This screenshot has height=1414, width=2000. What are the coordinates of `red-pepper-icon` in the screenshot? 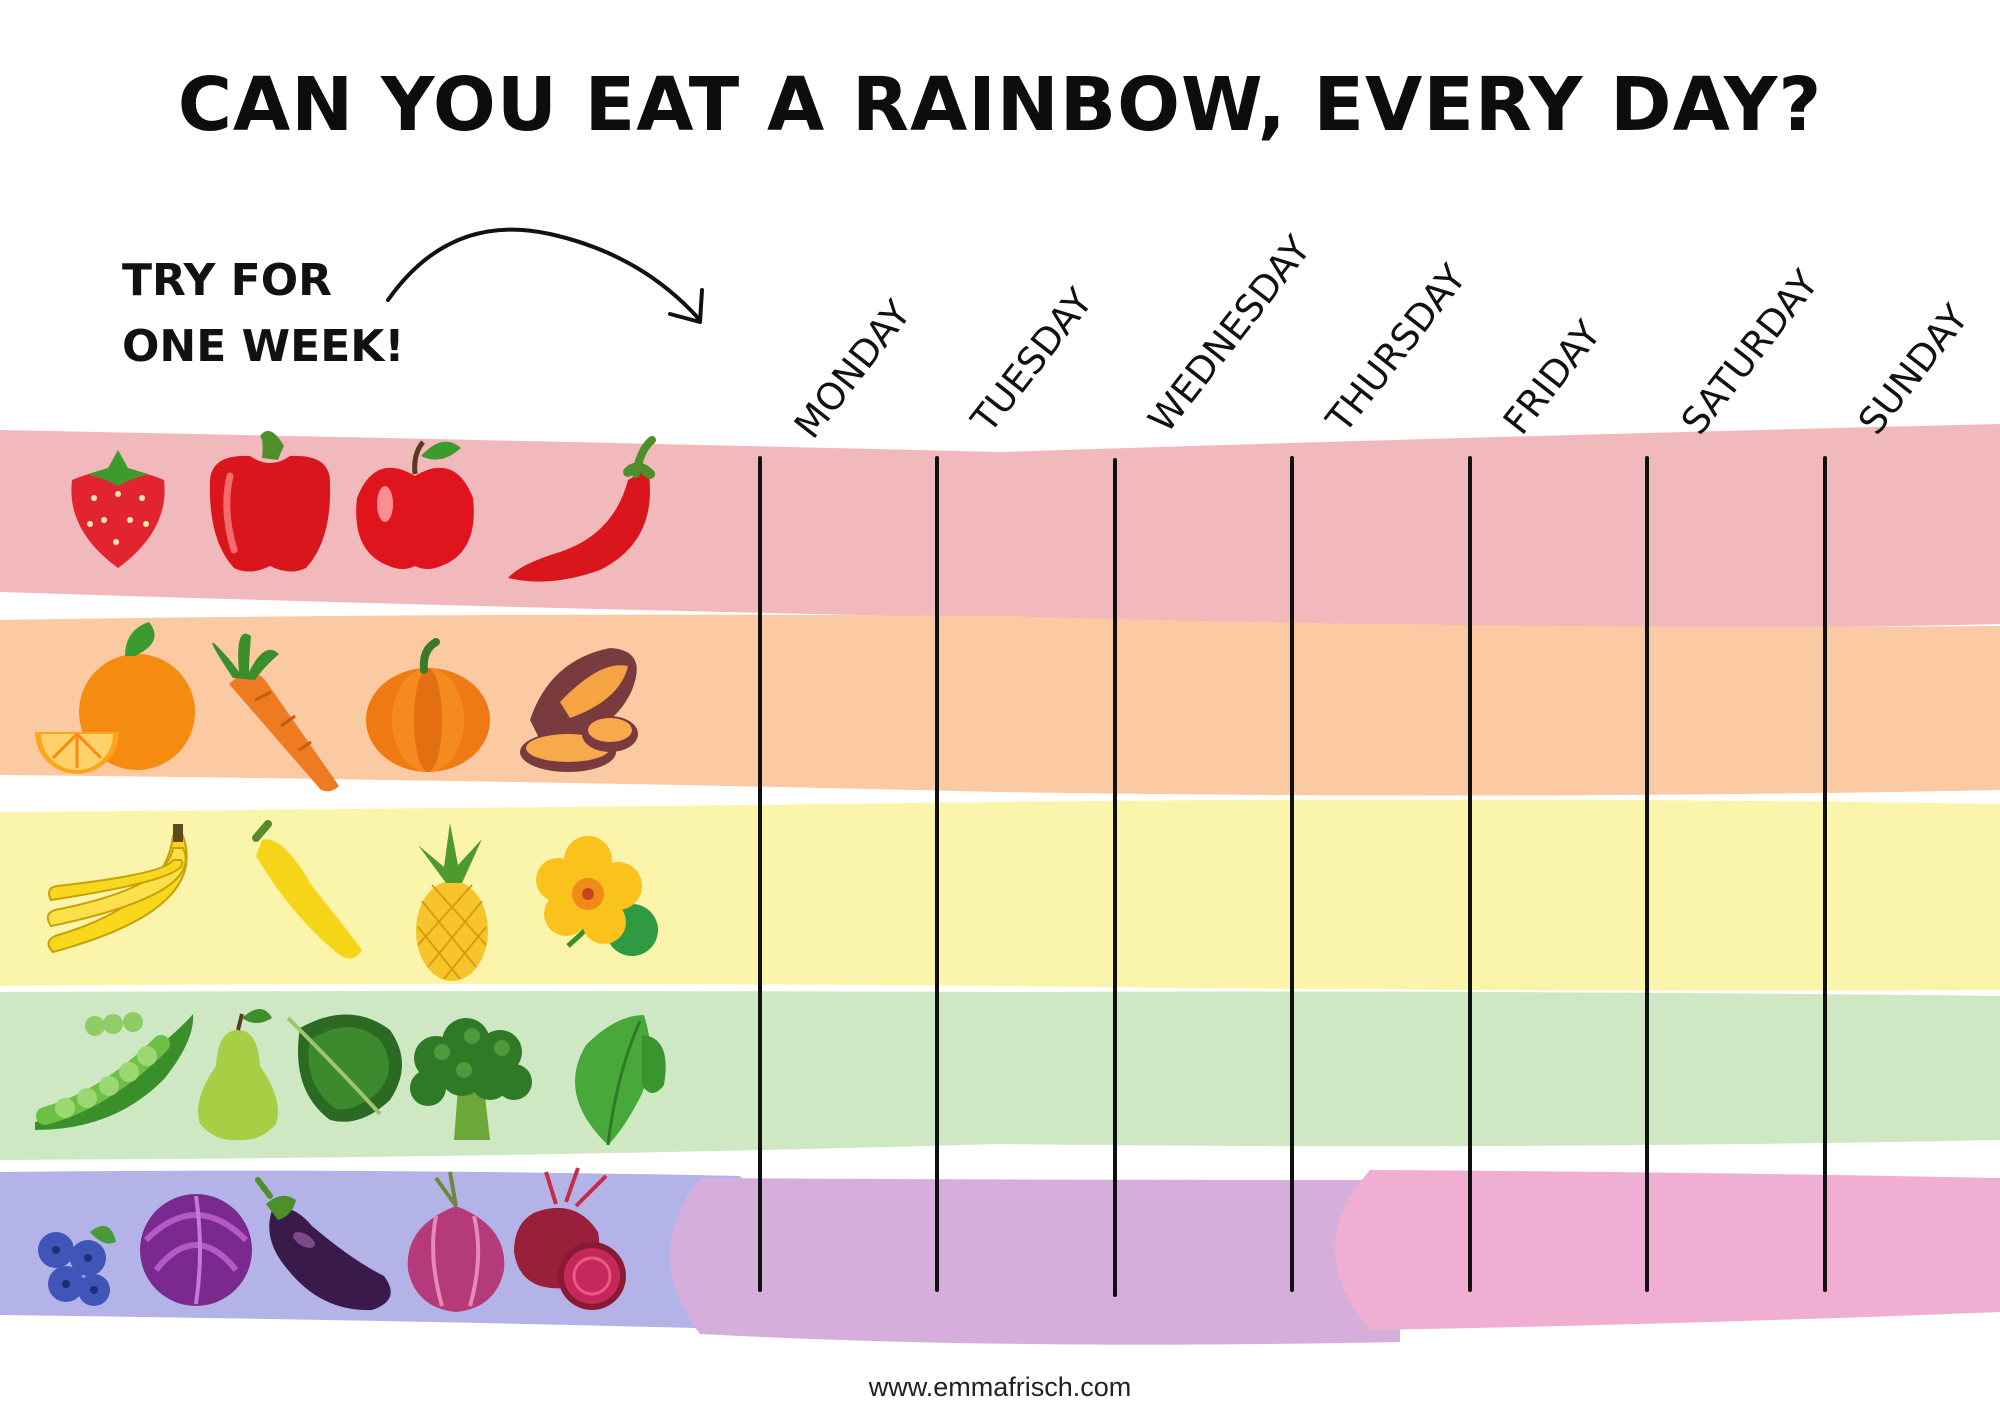 It's located at (270, 501).